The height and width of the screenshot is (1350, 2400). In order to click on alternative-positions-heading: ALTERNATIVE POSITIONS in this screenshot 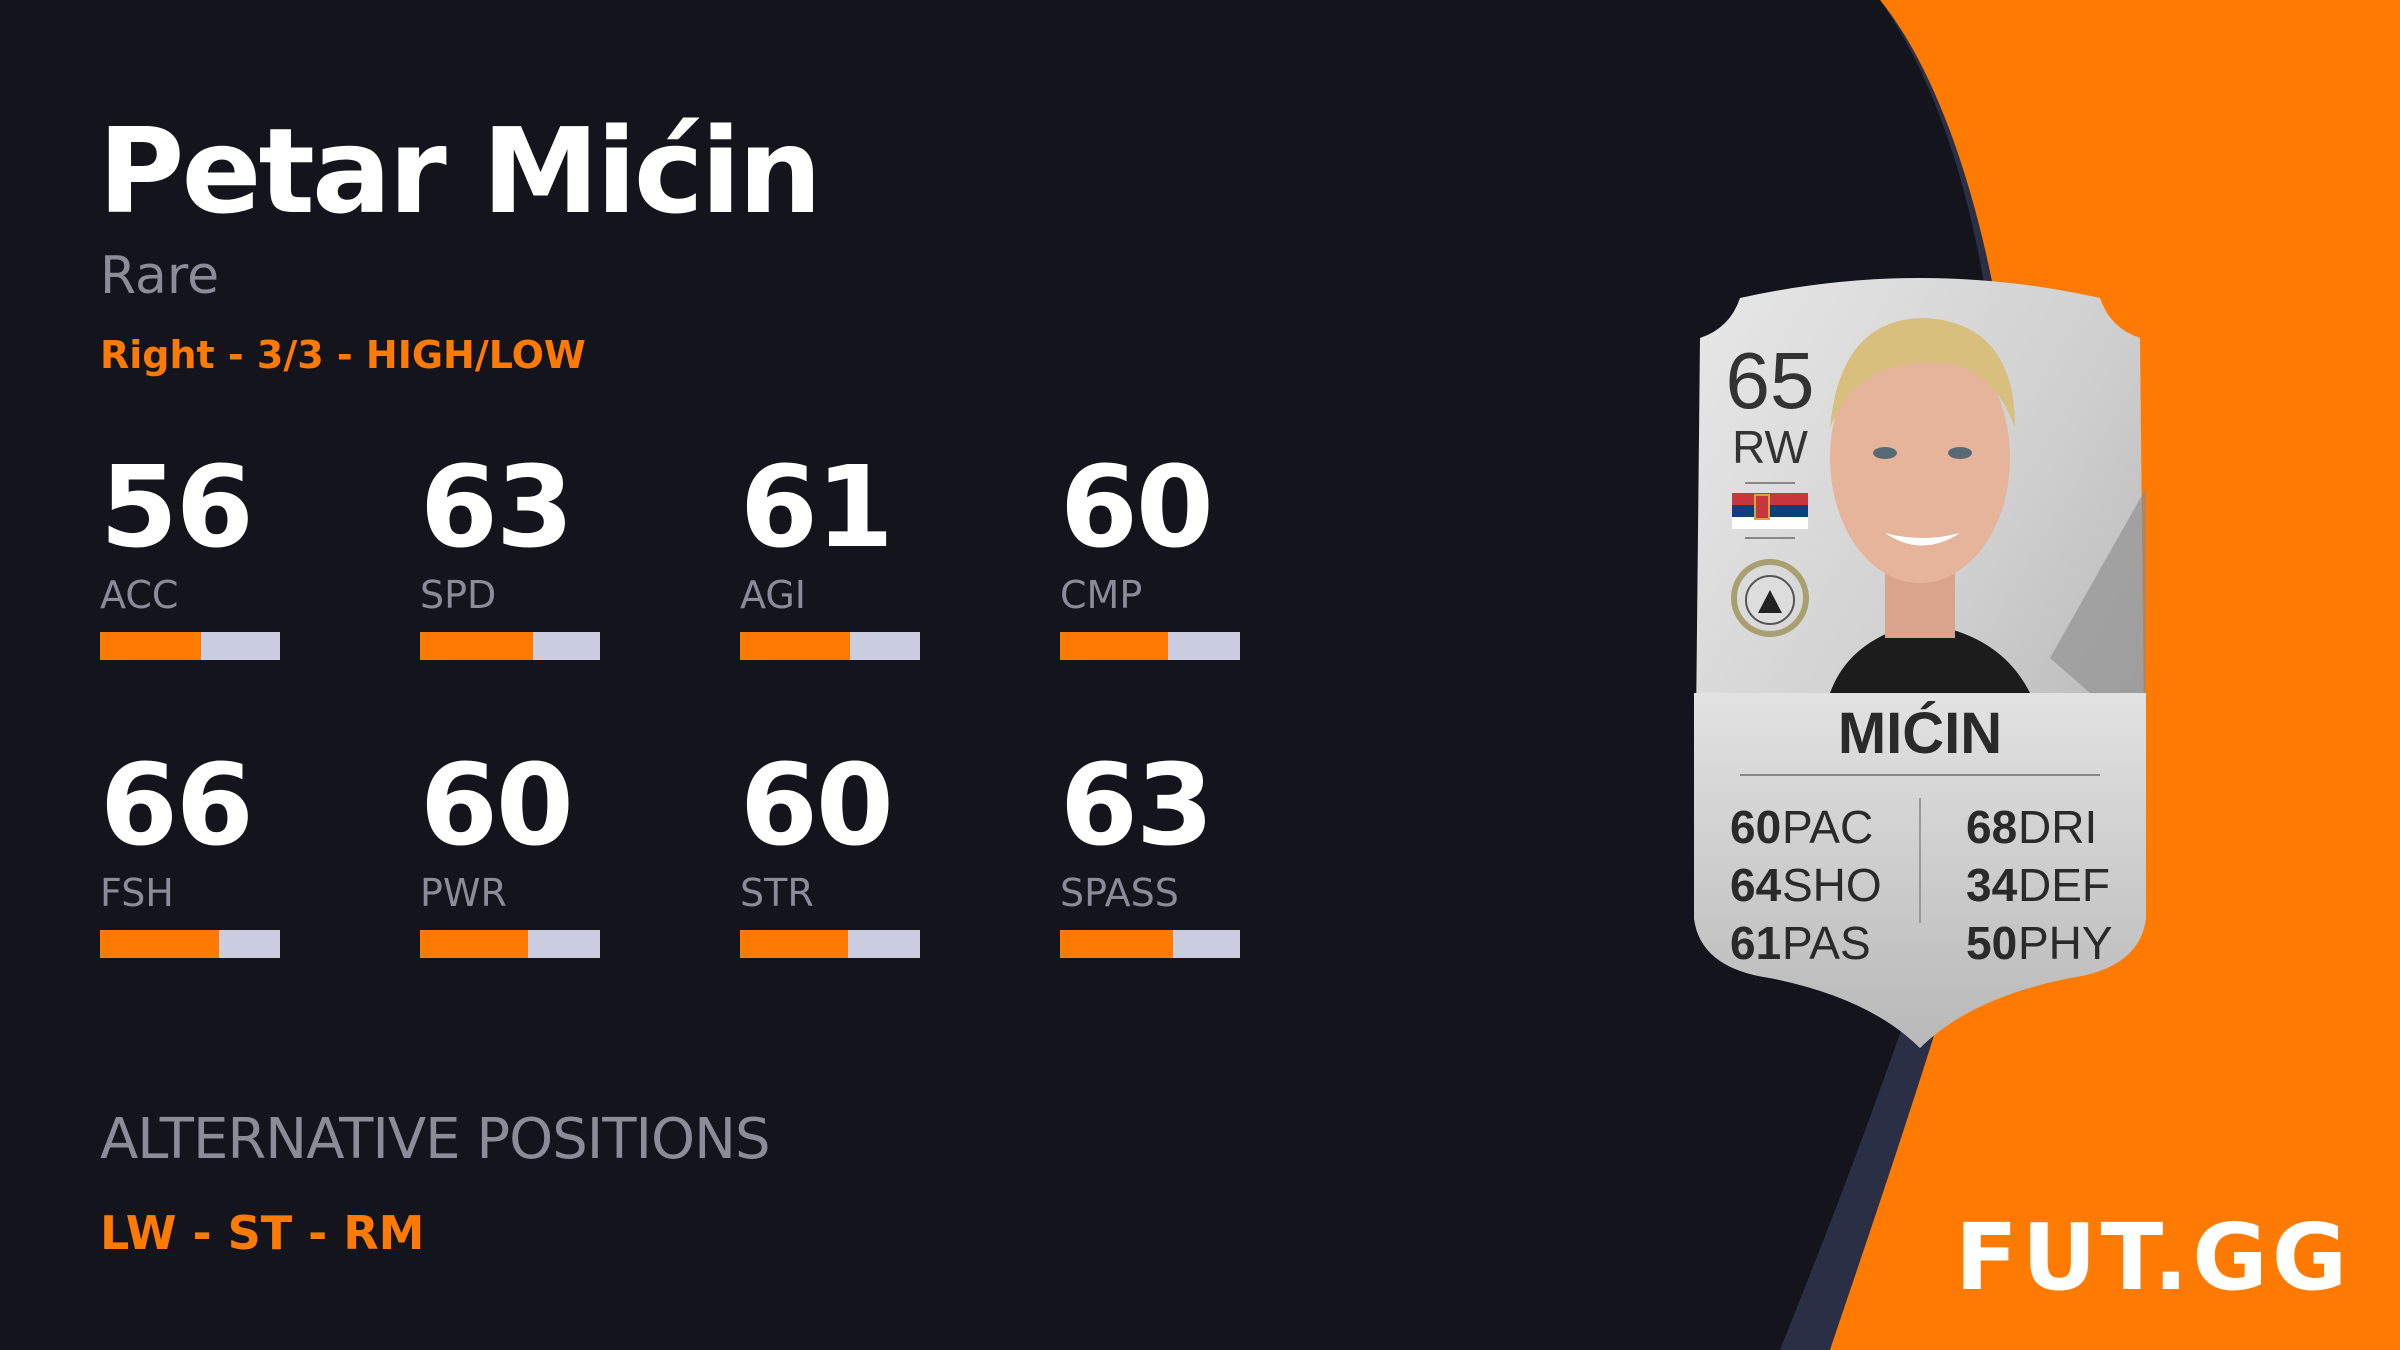, I will do `click(435, 1139)`.